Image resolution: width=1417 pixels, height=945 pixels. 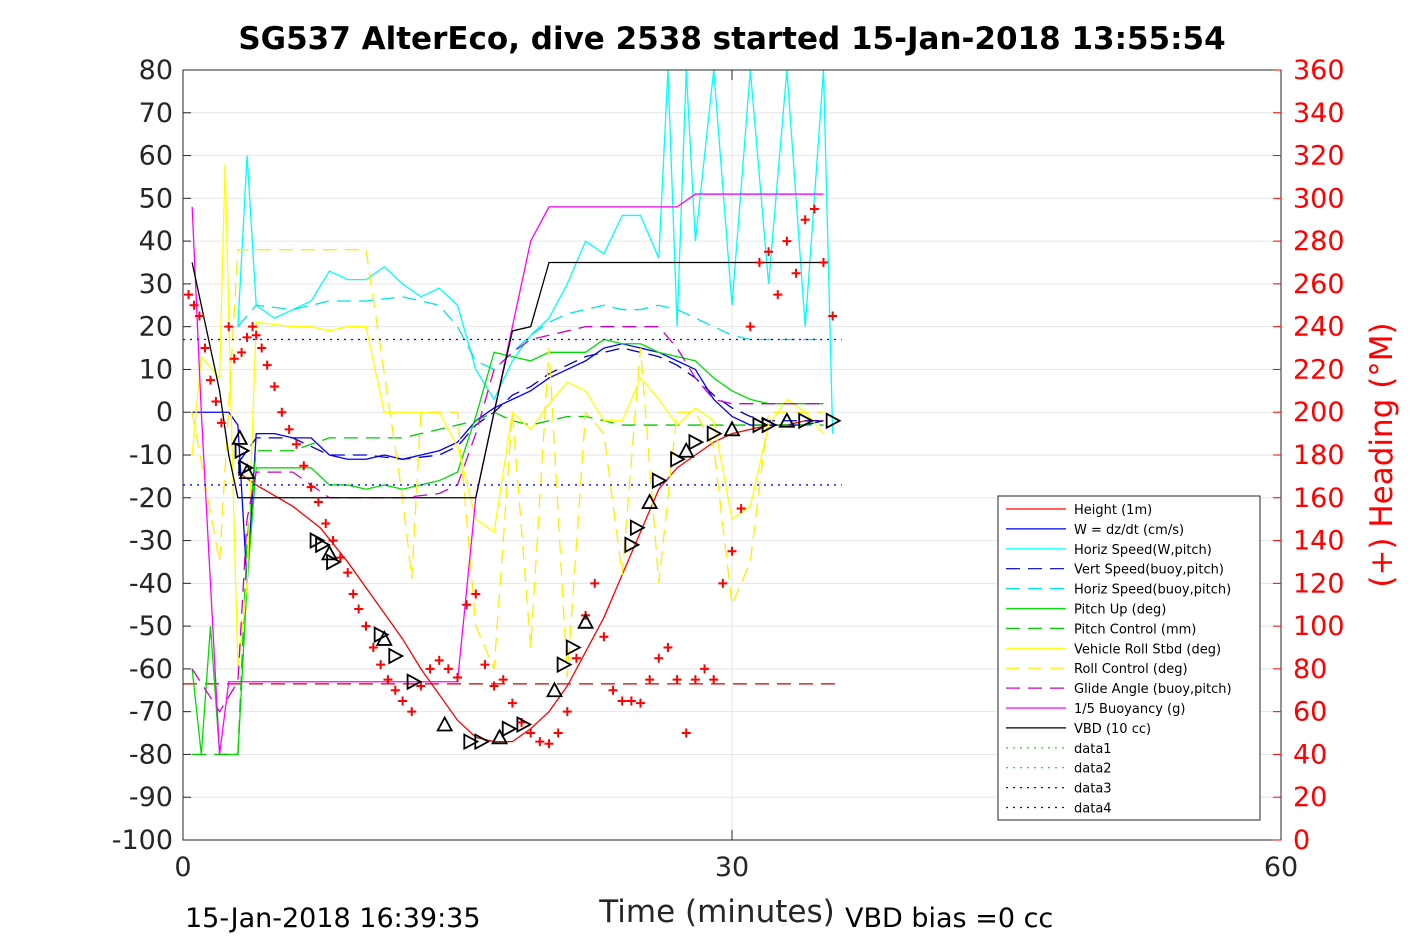 I want to click on y-tick-label: -40, so click(x=151, y=583).